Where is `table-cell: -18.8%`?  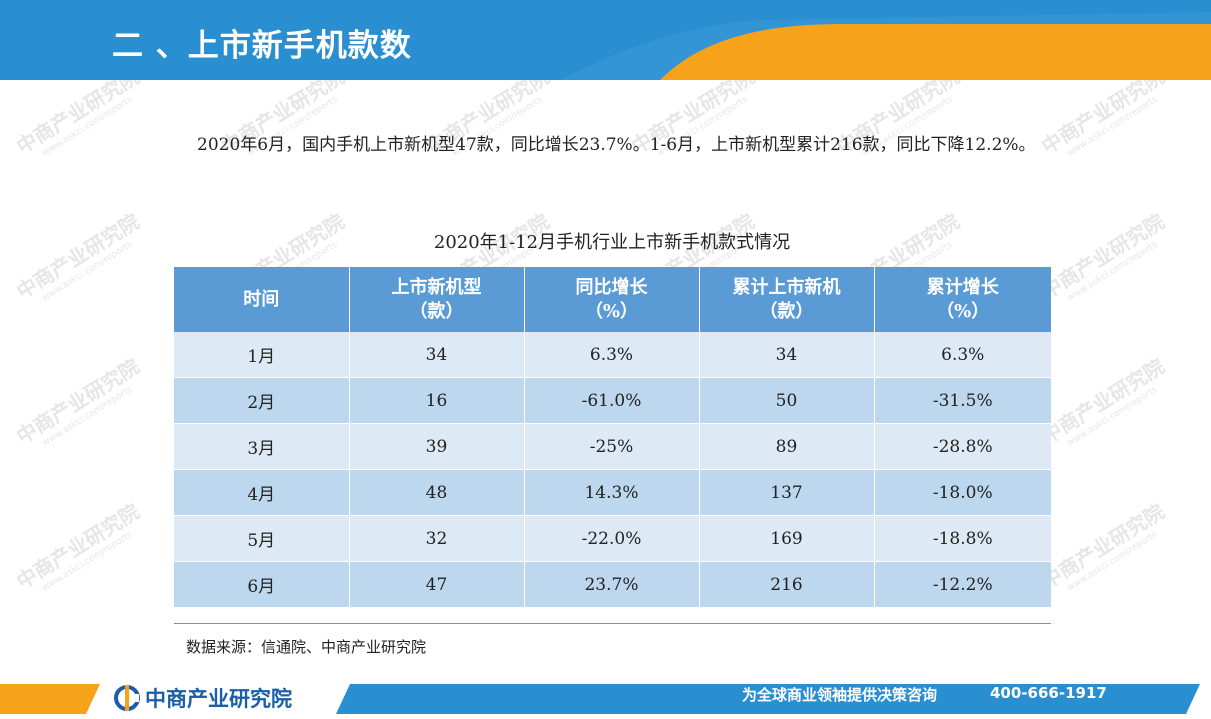 table-cell: -18.8% is located at coordinates (962, 538).